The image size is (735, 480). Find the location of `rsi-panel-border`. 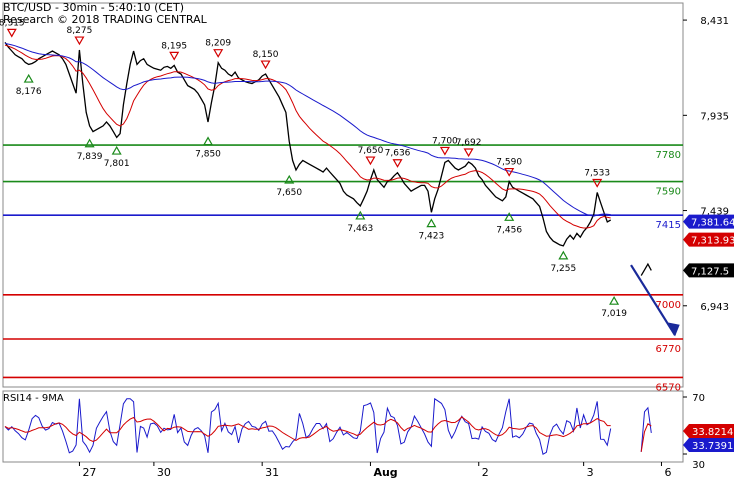

rsi-panel-border is located at coordinates (343, 426).